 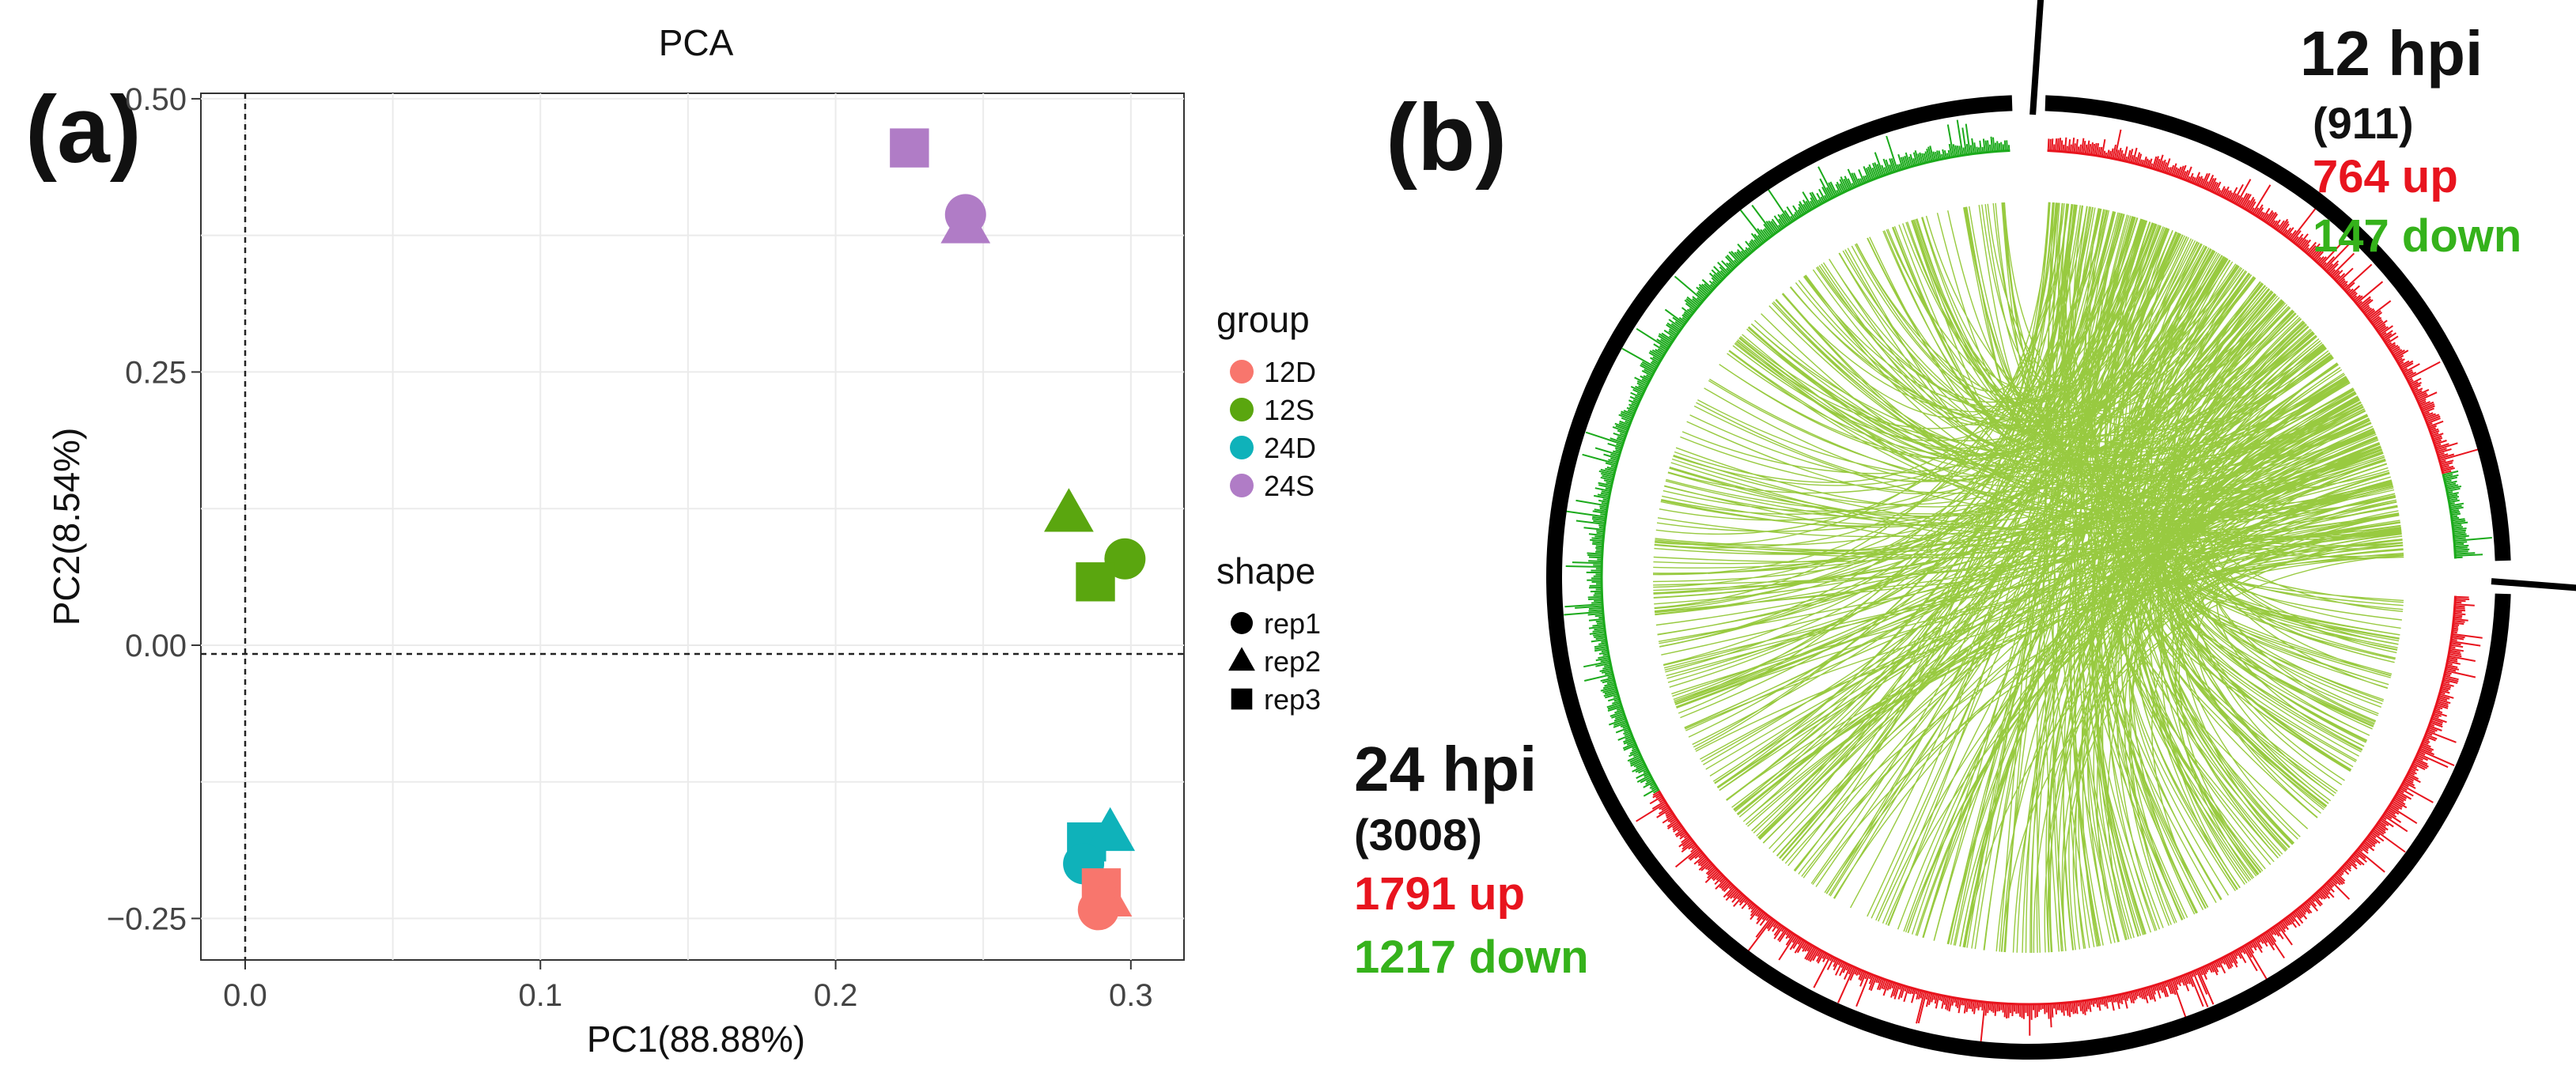 What do you see at coordinates (2363, 123) in the screenshot?
I see `segment-12hpi-total: (911)` at bounding box center [2363, 123].